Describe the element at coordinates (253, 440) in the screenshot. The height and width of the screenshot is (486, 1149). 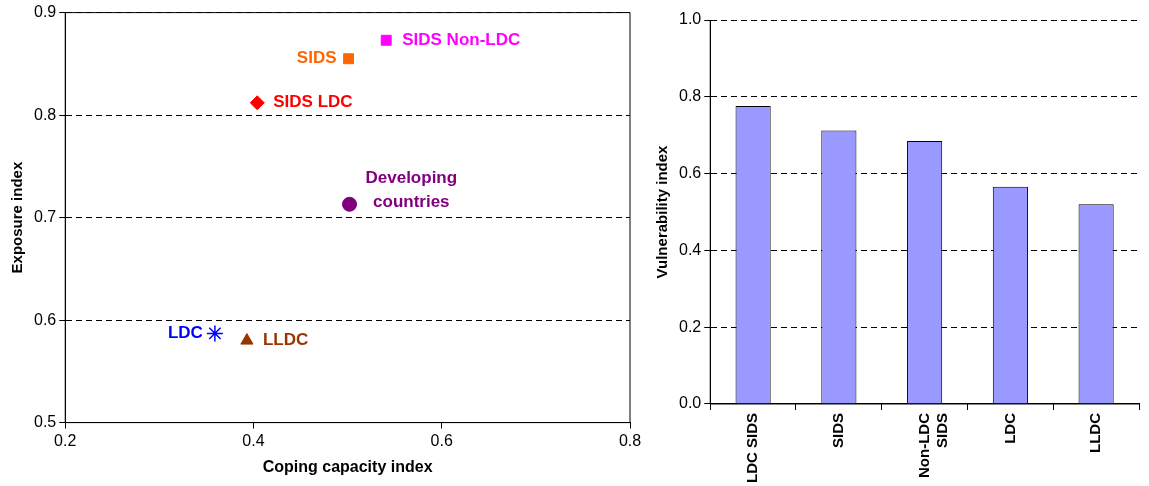
I see `x-tick-label: 0.4` at that location.